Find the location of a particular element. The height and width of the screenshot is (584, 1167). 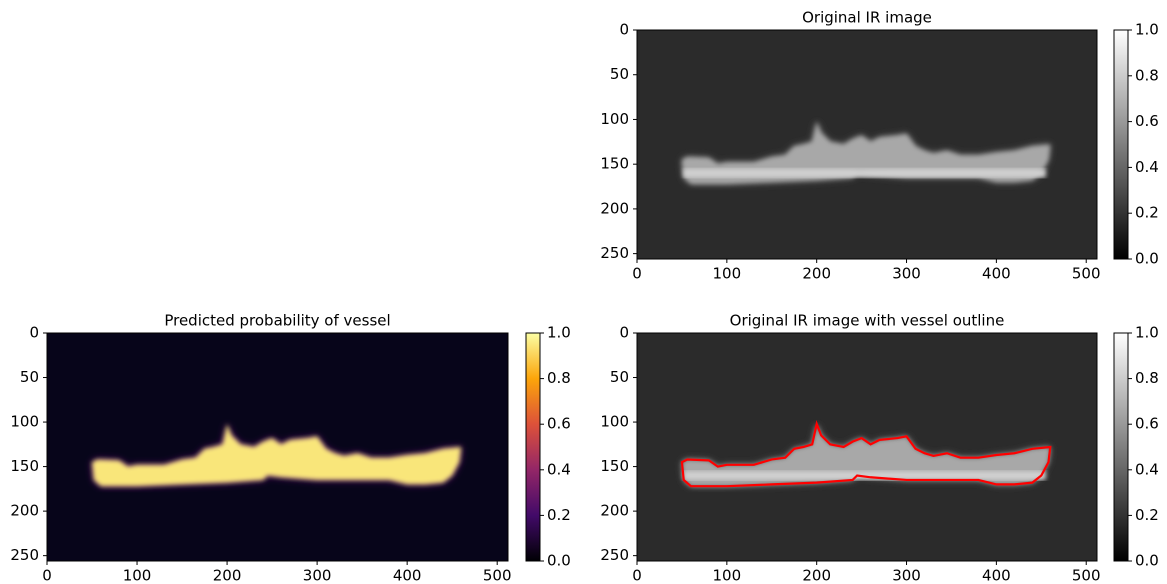

vessel-outline is located at coordinates (866, 454).